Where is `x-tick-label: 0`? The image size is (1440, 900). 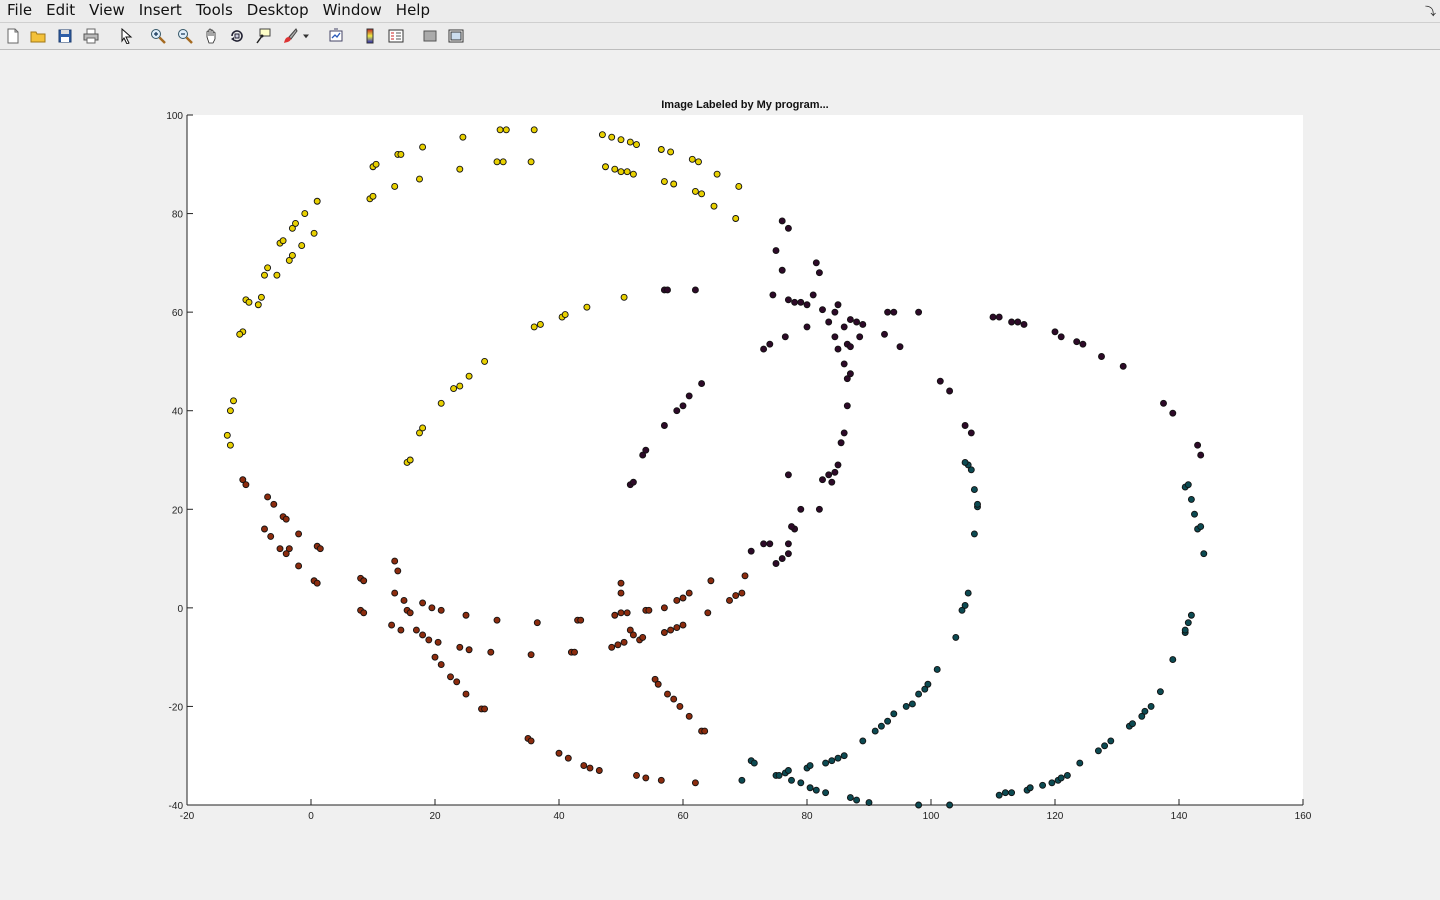
x-tick-label: 0 is located at coordinates (311, 816).